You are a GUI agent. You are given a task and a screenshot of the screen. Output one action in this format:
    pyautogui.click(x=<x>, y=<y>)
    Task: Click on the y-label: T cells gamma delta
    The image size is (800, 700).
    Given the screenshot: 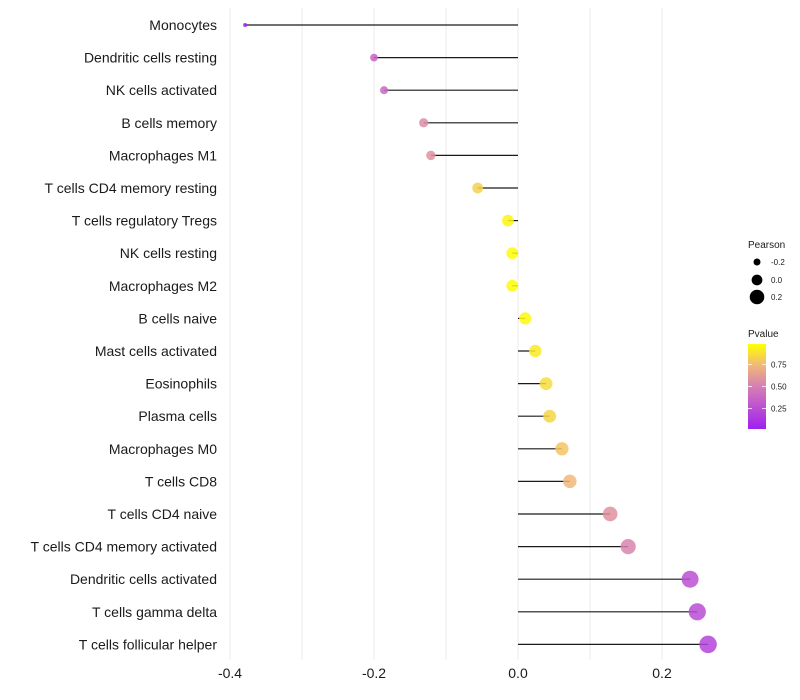 What is the action you would take?
    pyautogui.click(x=154, y=612)
    